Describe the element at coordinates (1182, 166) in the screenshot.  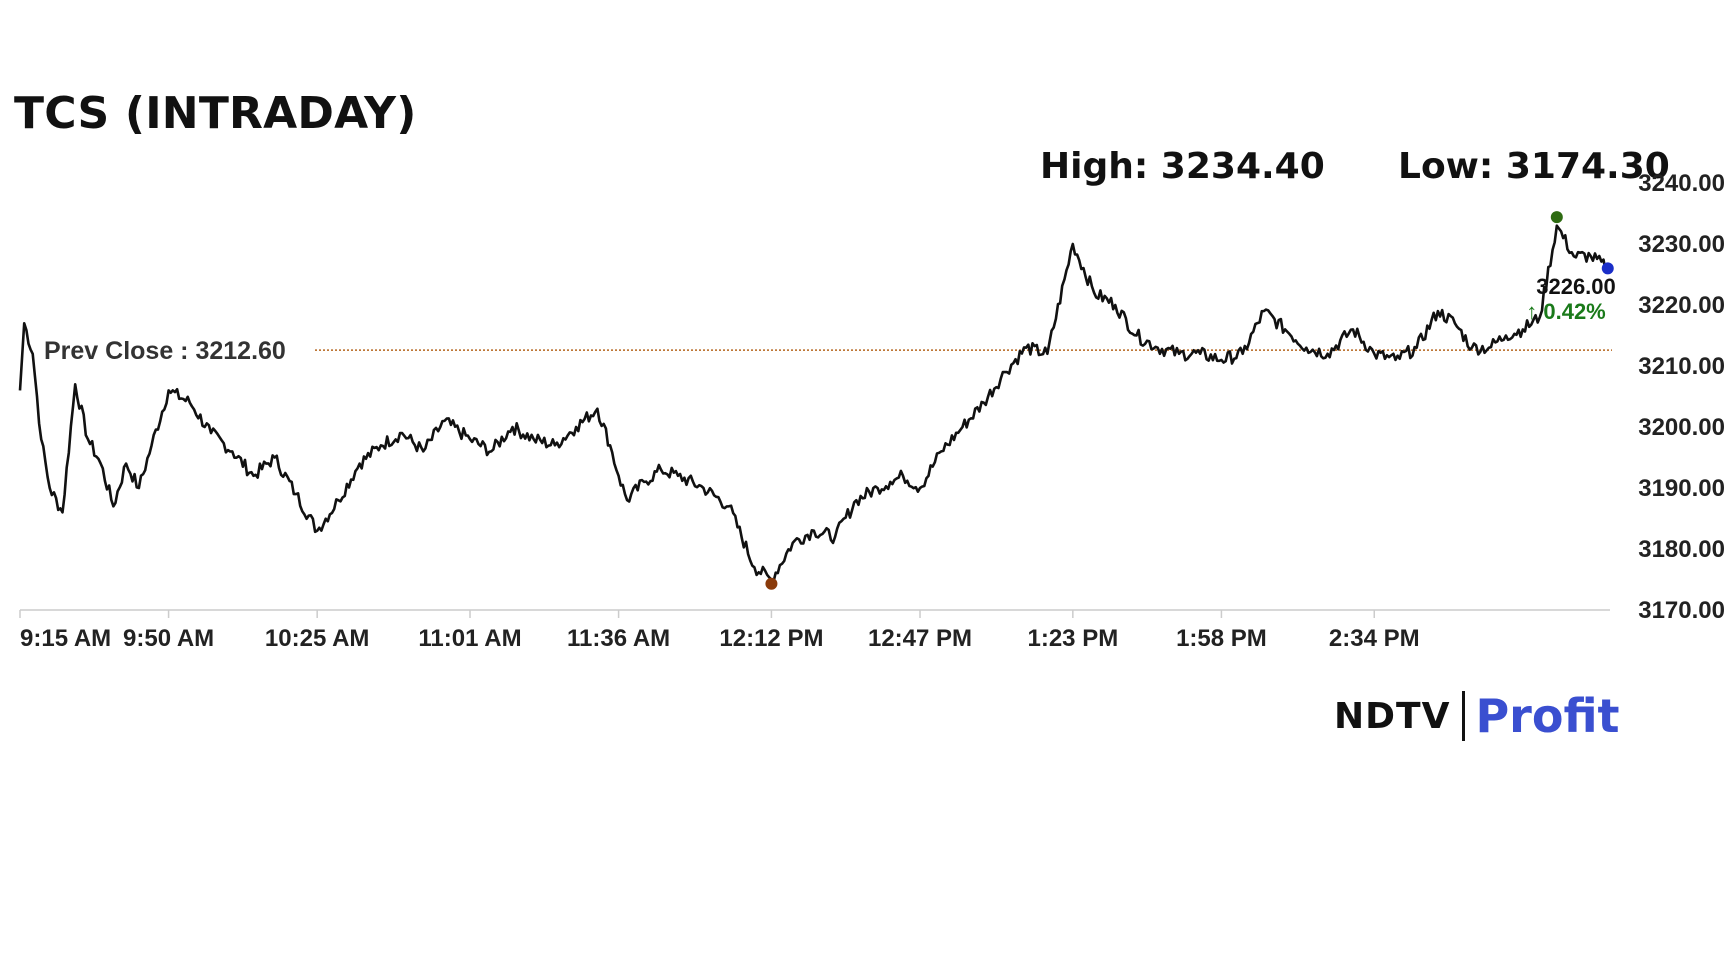
I see `high-label: High: 3234.40` at that location.